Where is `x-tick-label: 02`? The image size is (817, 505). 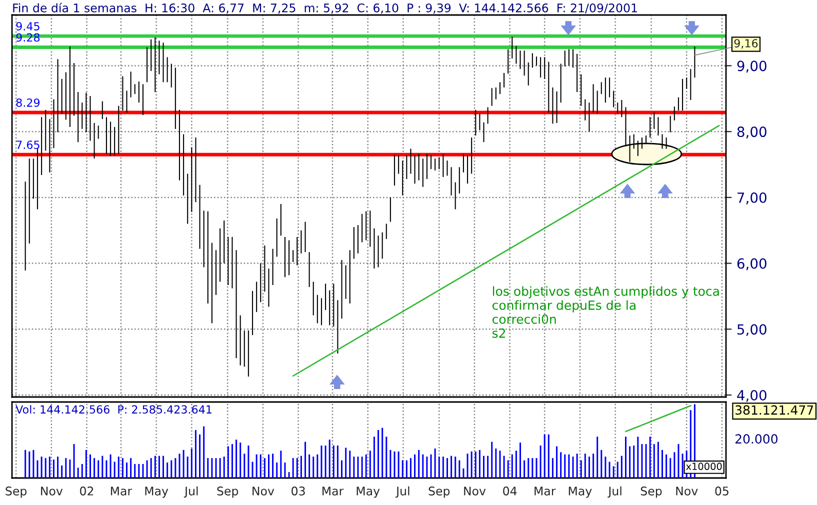
x-tick-label: 02 is located at coordinates (87, 491).